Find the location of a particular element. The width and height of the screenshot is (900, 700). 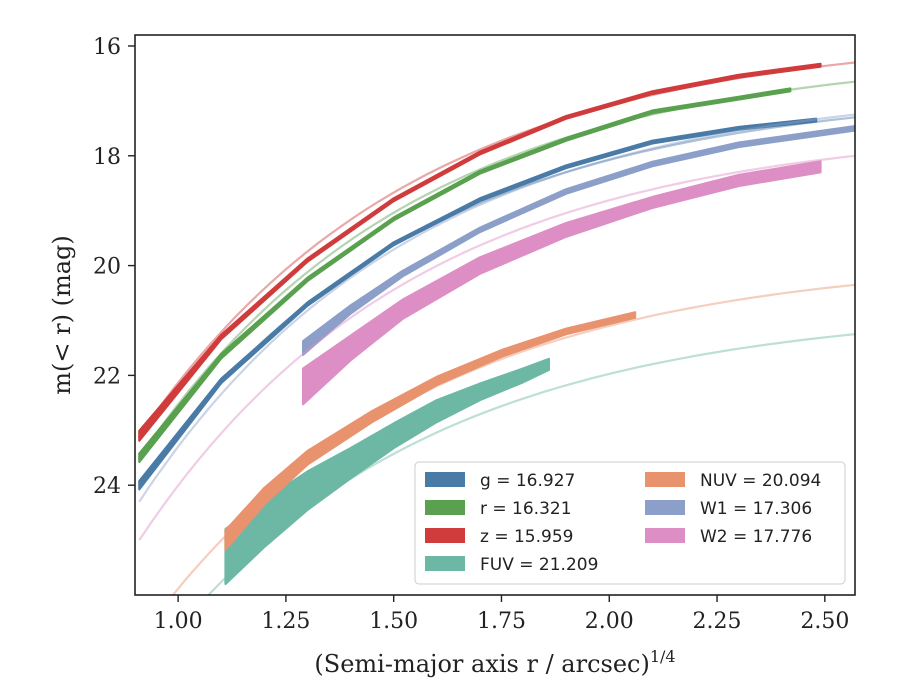

x-ticks: 1.00 1.25 1.50 1.75 2.00 2.25 2.50 is located at coordinates (501, 614).